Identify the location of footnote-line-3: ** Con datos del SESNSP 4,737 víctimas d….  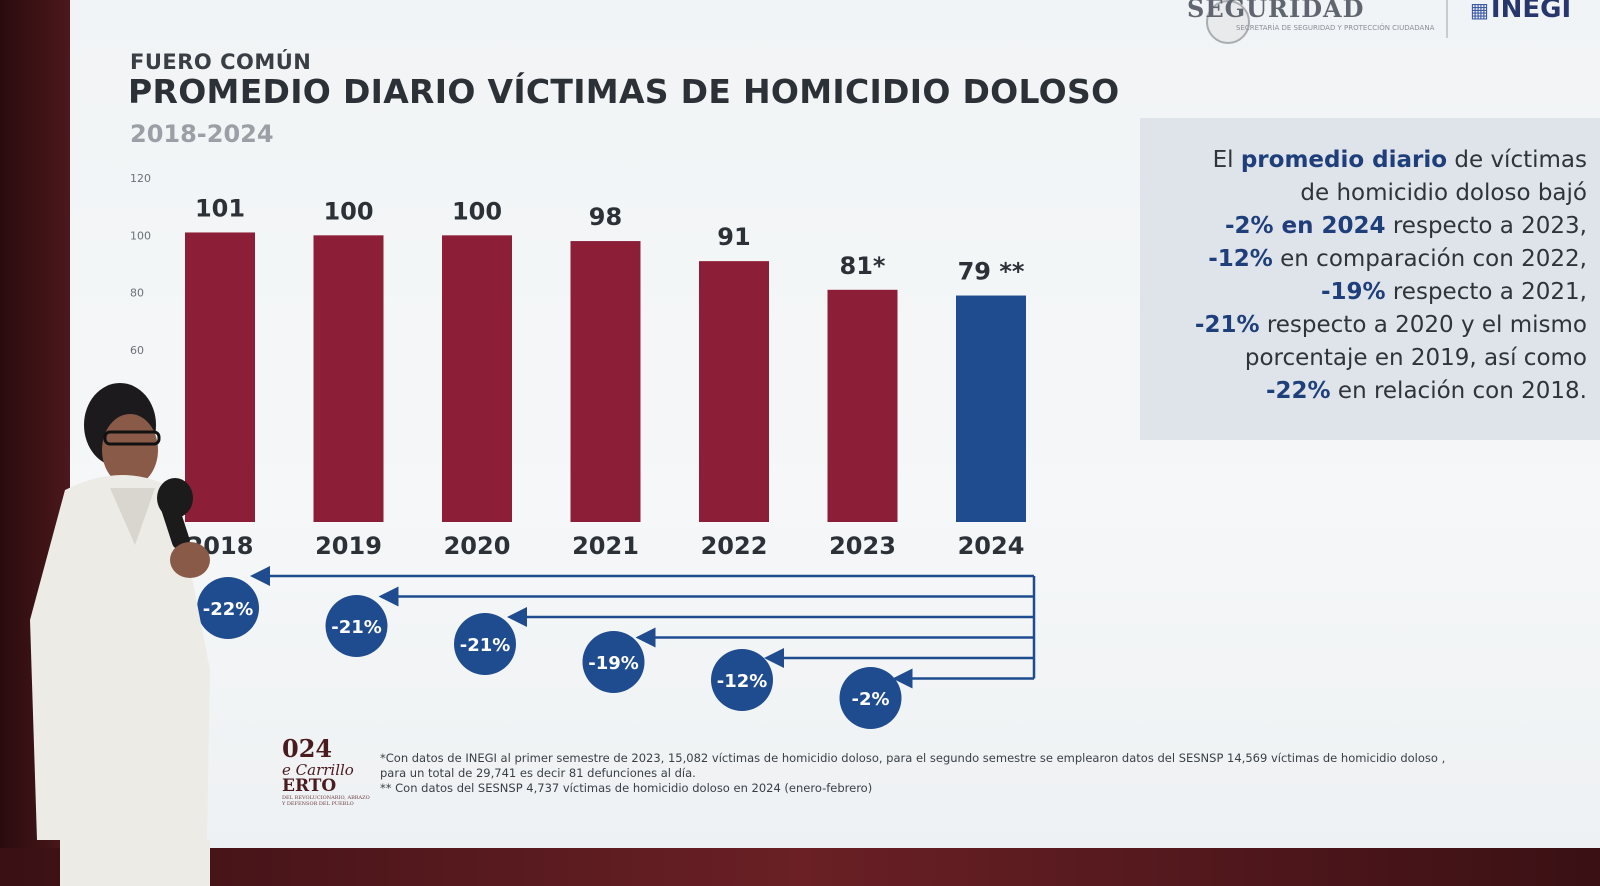
(626, 788).